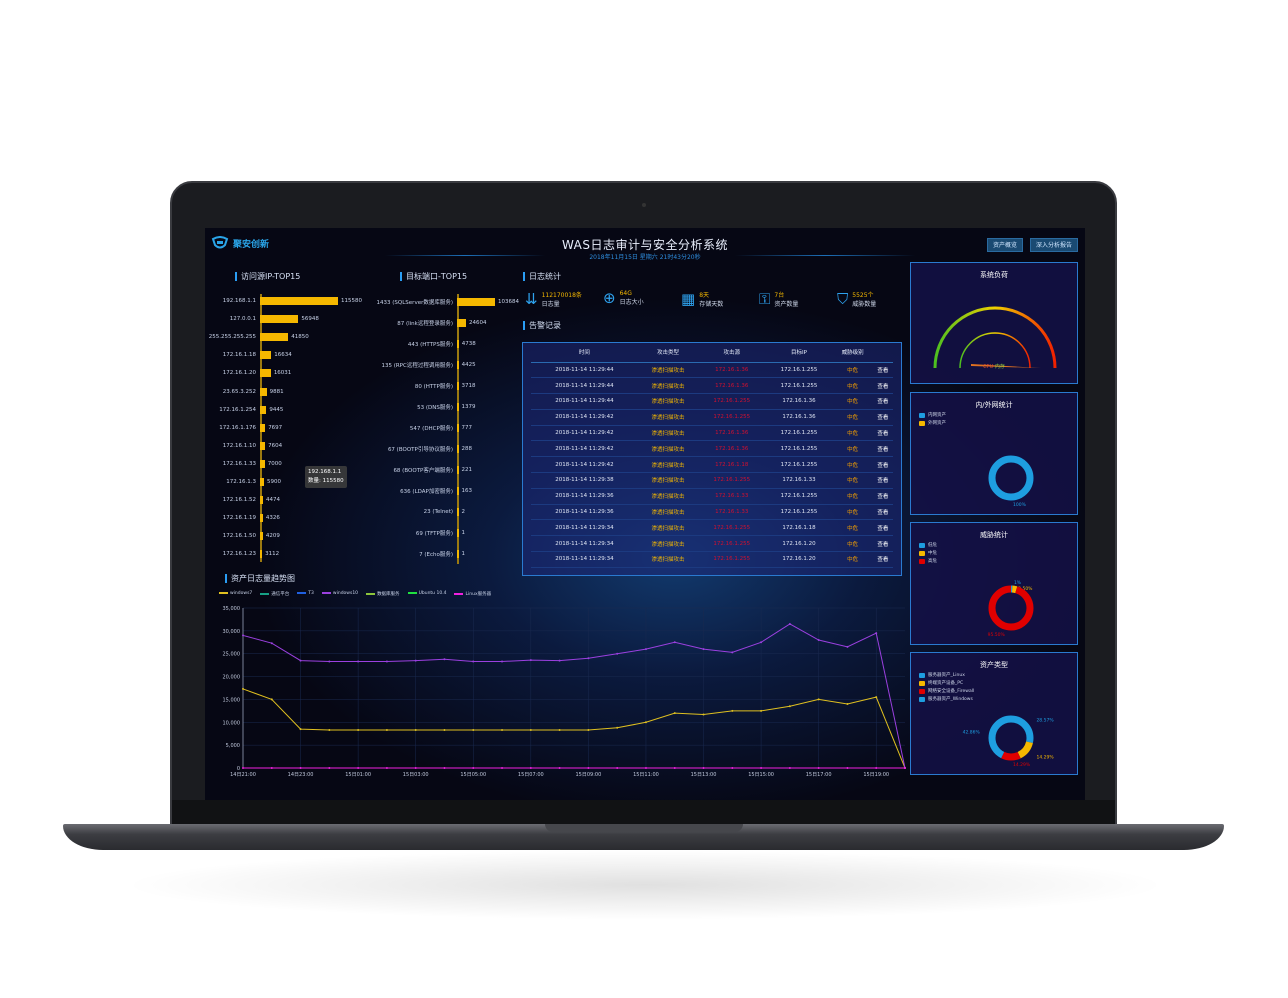 The image size is (1288, 998). What do you see at coordinates (410, 407) in the screenshot?
I see `bar-row: 53 (DNS服务) 1379` at bounding box center [410, 407].